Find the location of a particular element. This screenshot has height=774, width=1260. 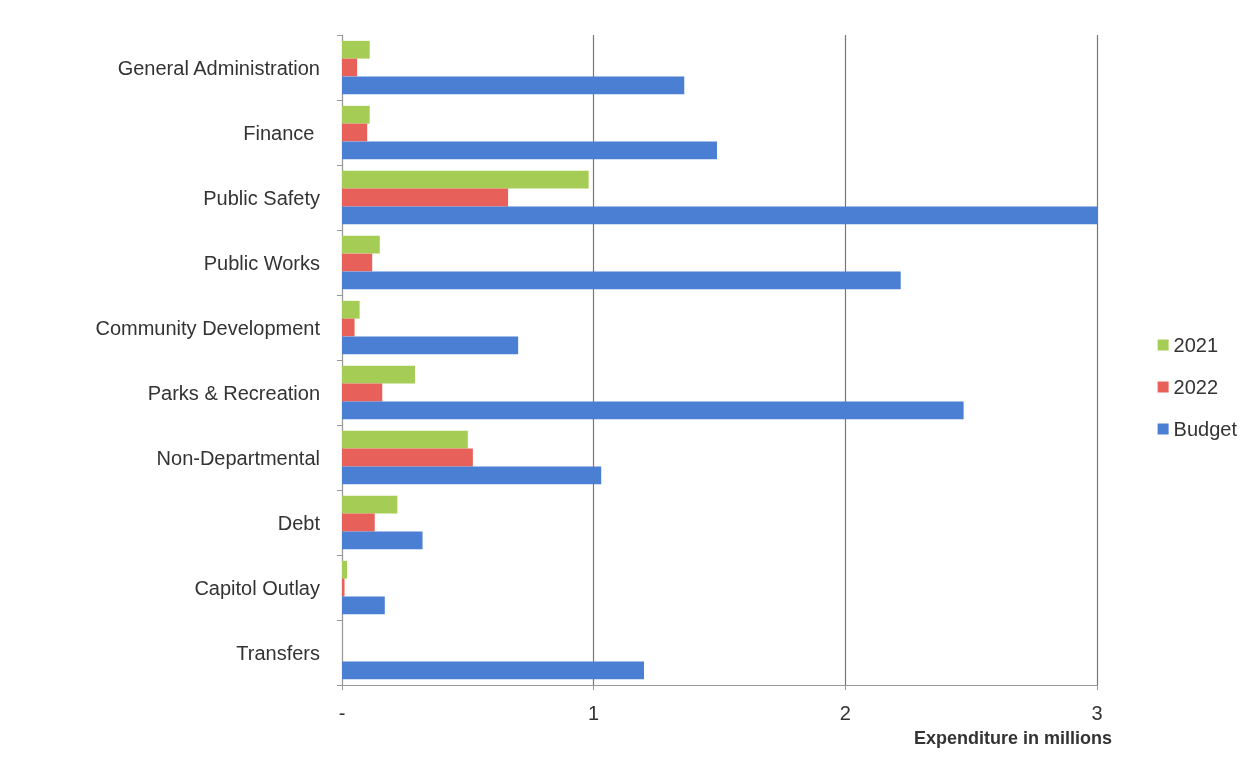

legend-label: 2022 is located at coordinates (1196, 387).